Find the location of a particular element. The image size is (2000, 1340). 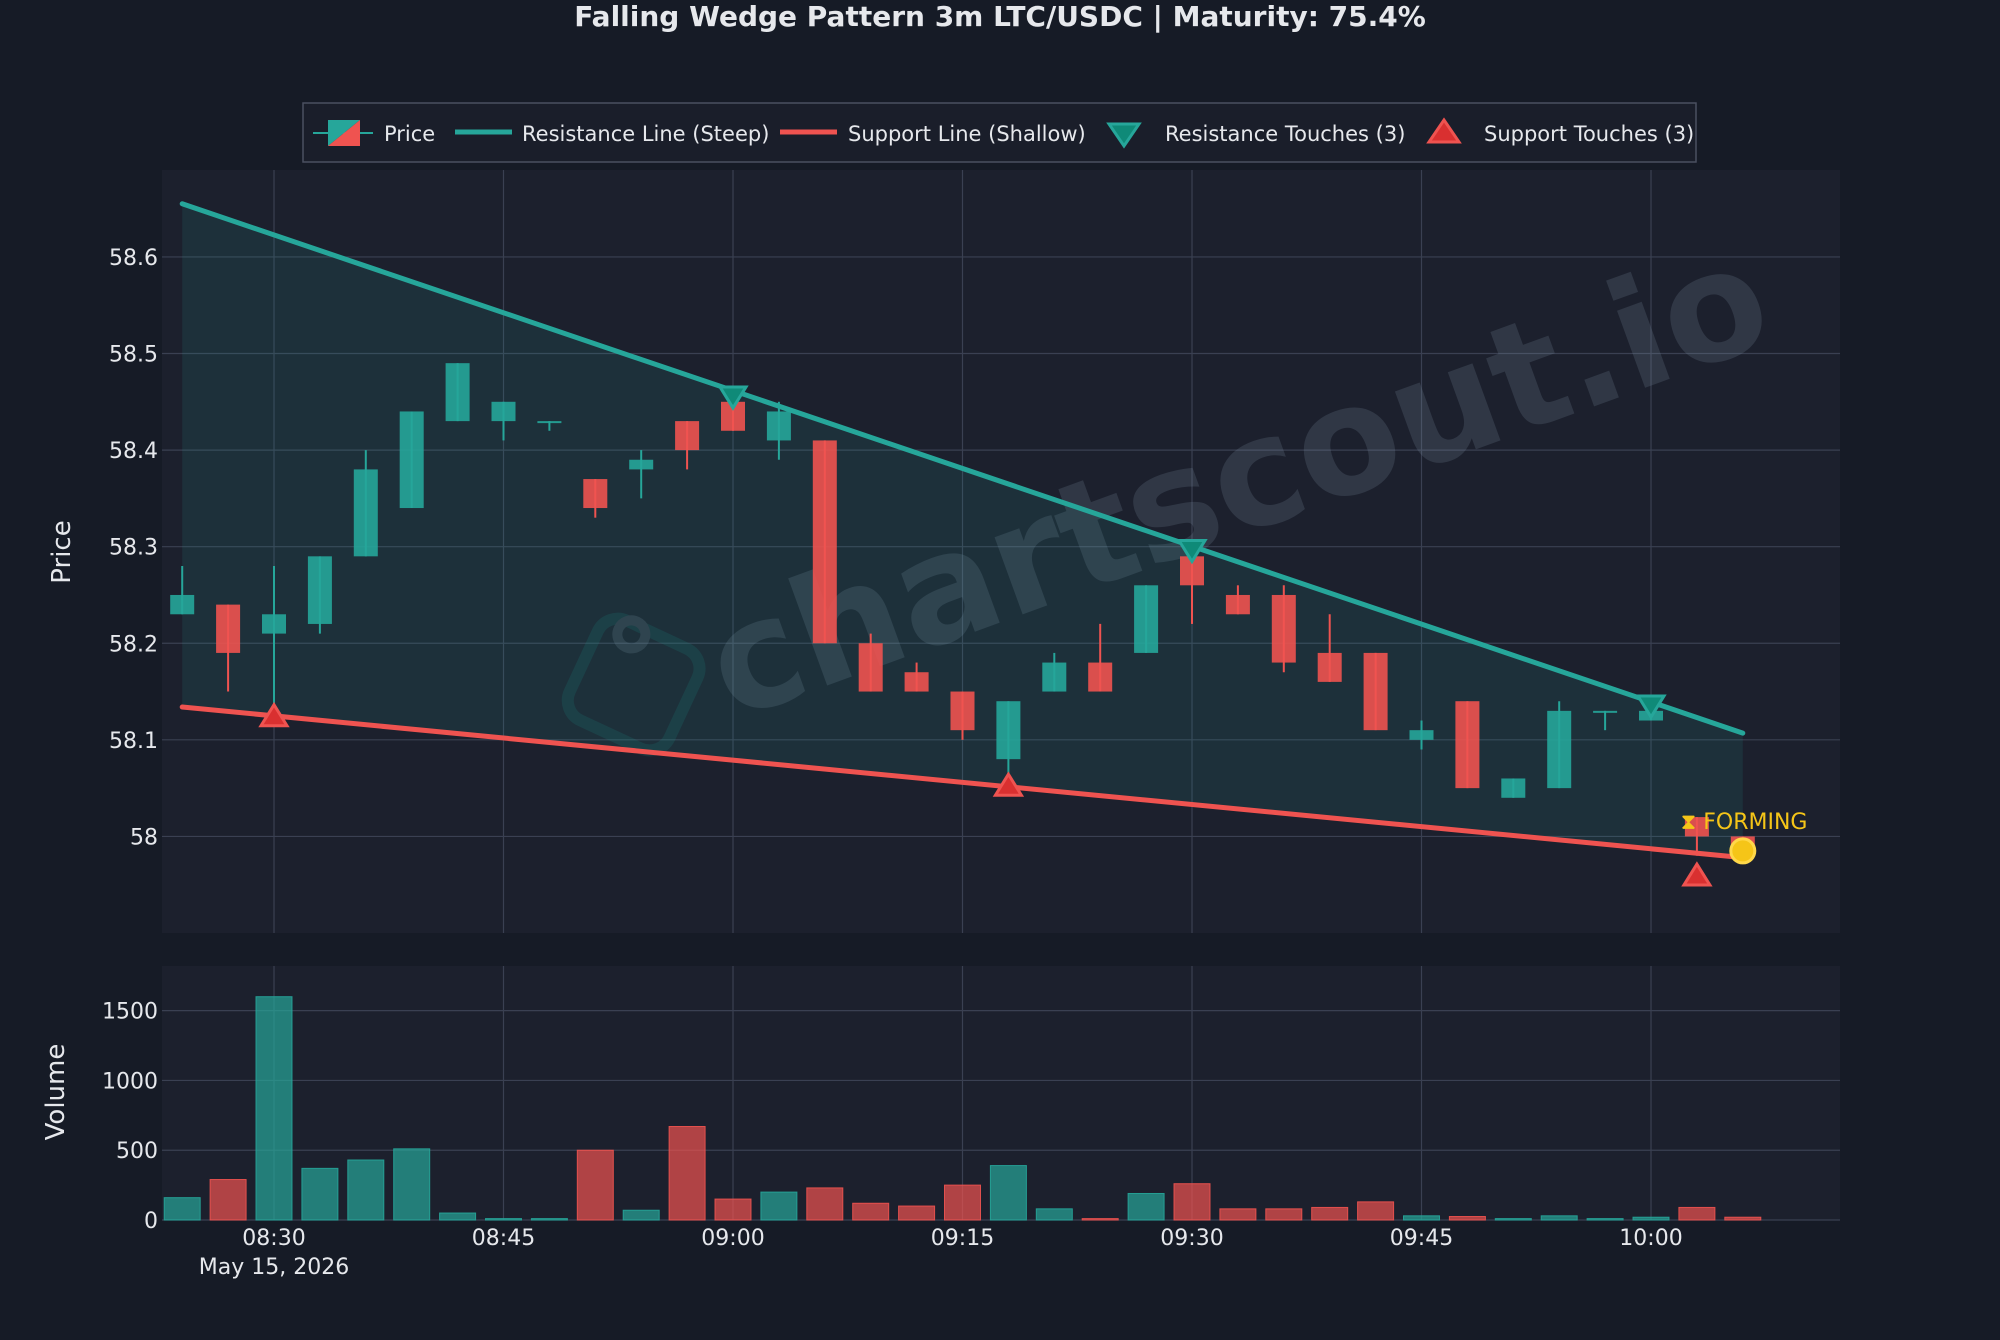

price-y-tick-label: 58.2 is located at coordinates (133, 644).